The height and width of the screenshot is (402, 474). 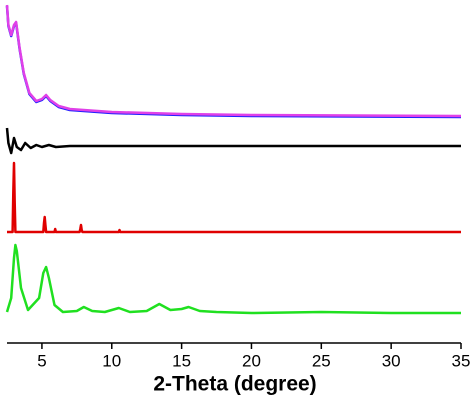 I want to click on x-tick-label: 25, so click(x=321, y=360).